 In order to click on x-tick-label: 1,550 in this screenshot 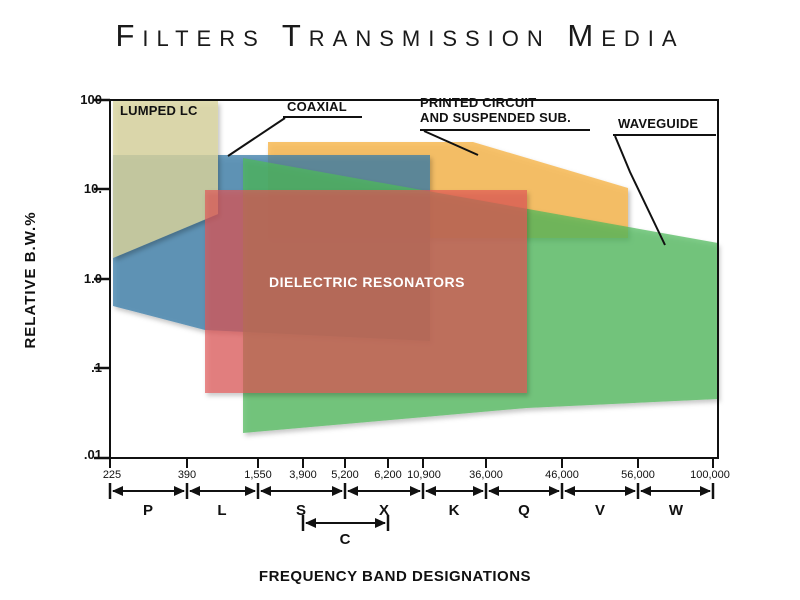, I will do `click(258, 475)`.